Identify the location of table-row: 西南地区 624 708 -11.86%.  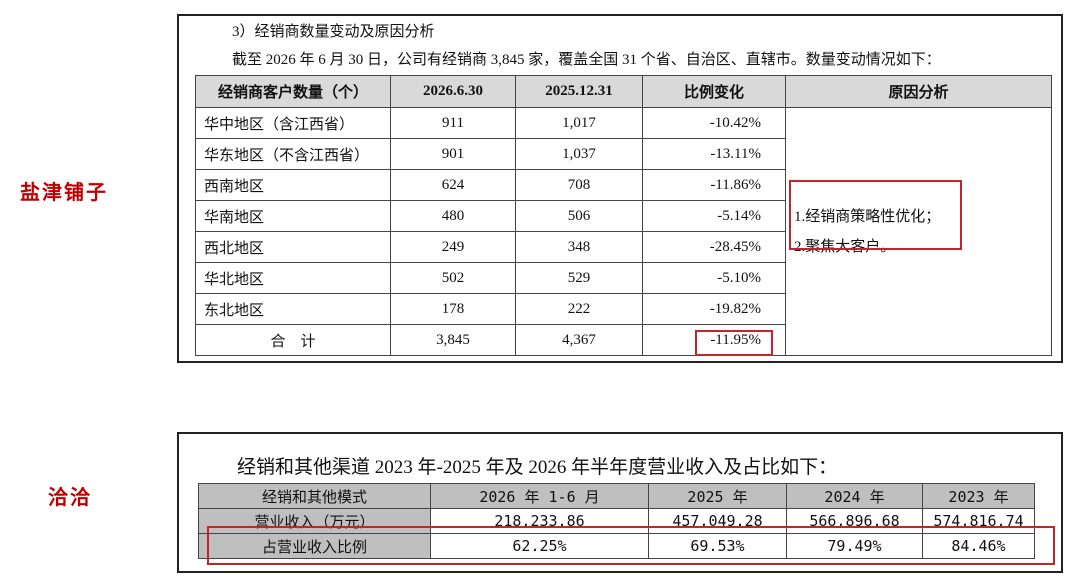
(623, 185).